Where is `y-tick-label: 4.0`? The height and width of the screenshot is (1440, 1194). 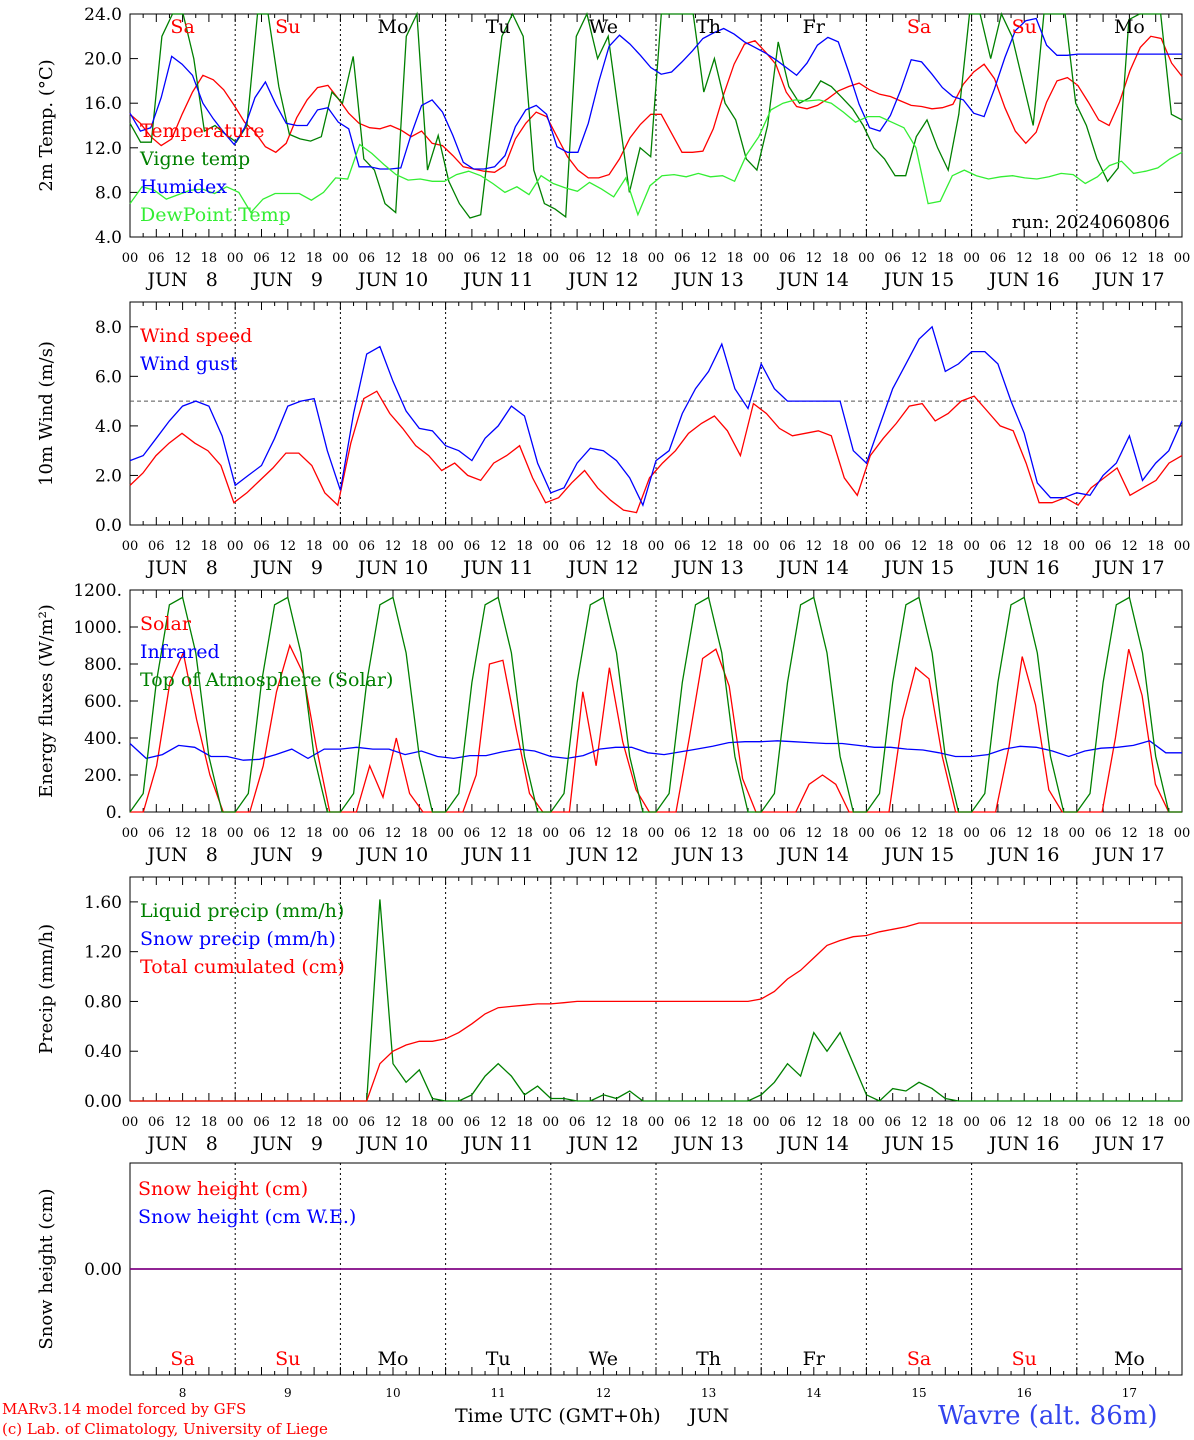 y-tick-label: 4.0 is located at coordinates (108, 238).